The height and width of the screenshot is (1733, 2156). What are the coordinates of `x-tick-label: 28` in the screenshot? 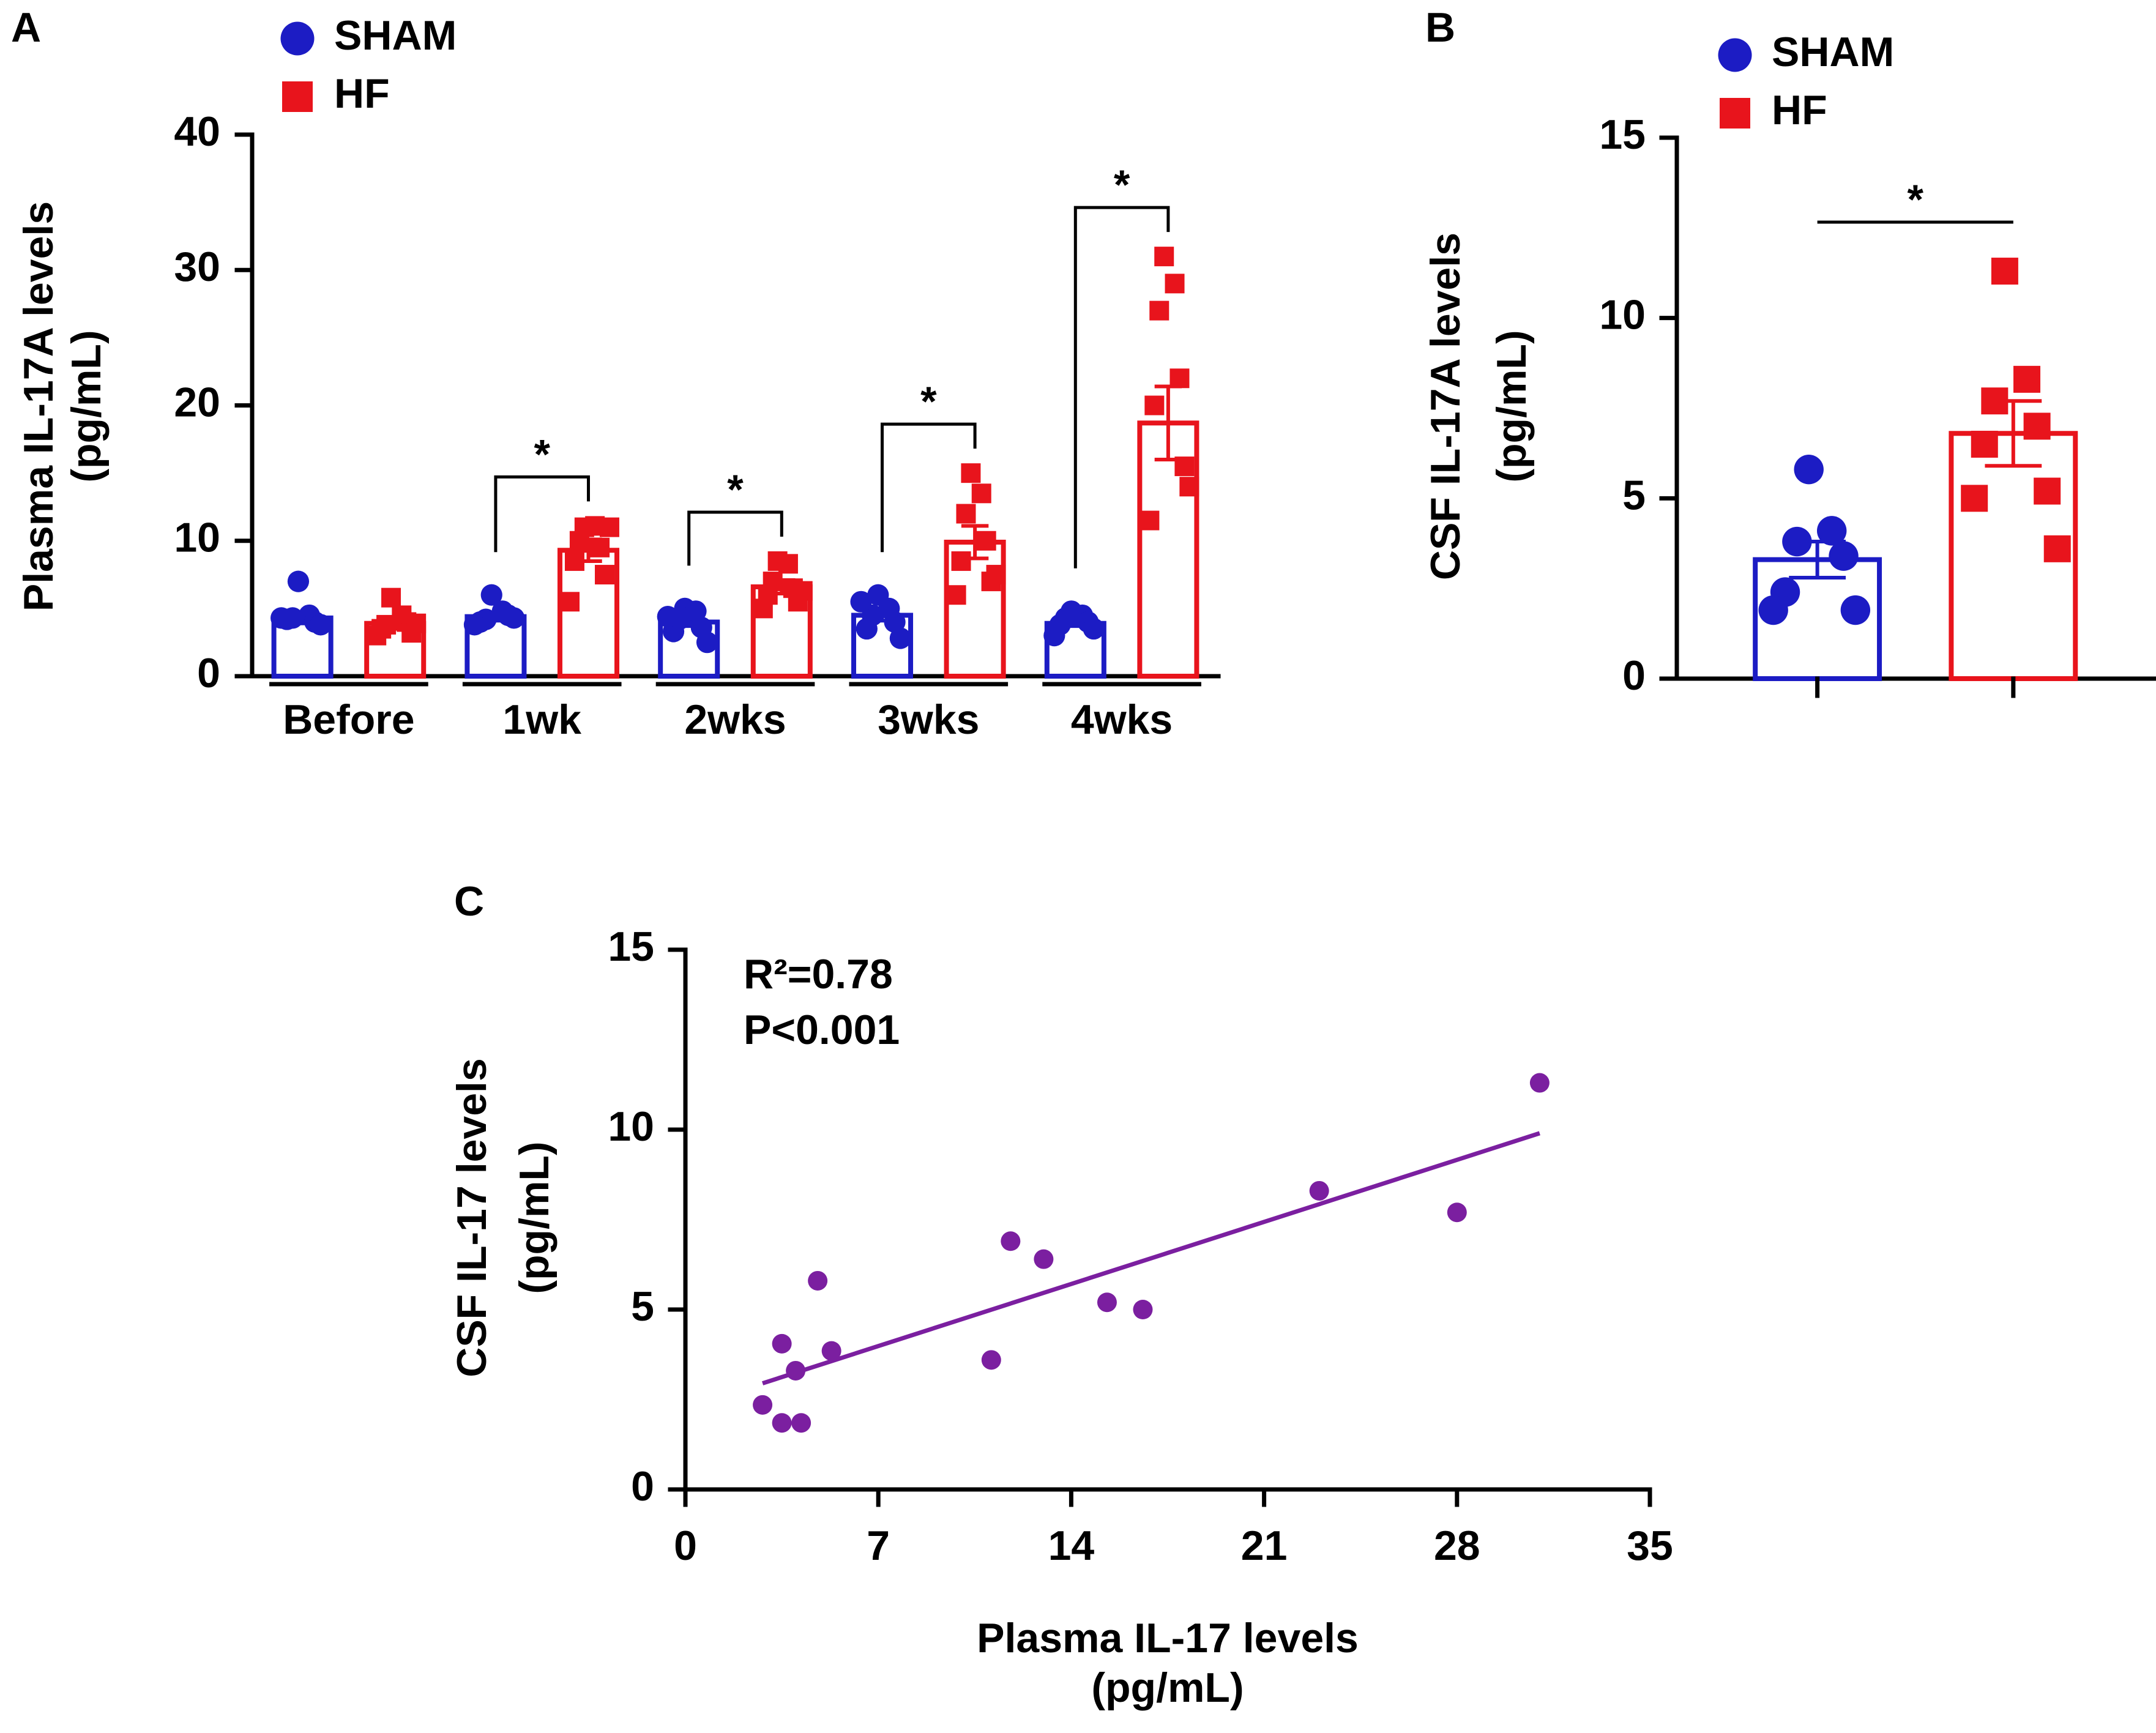 It's located at (1457, 1545).